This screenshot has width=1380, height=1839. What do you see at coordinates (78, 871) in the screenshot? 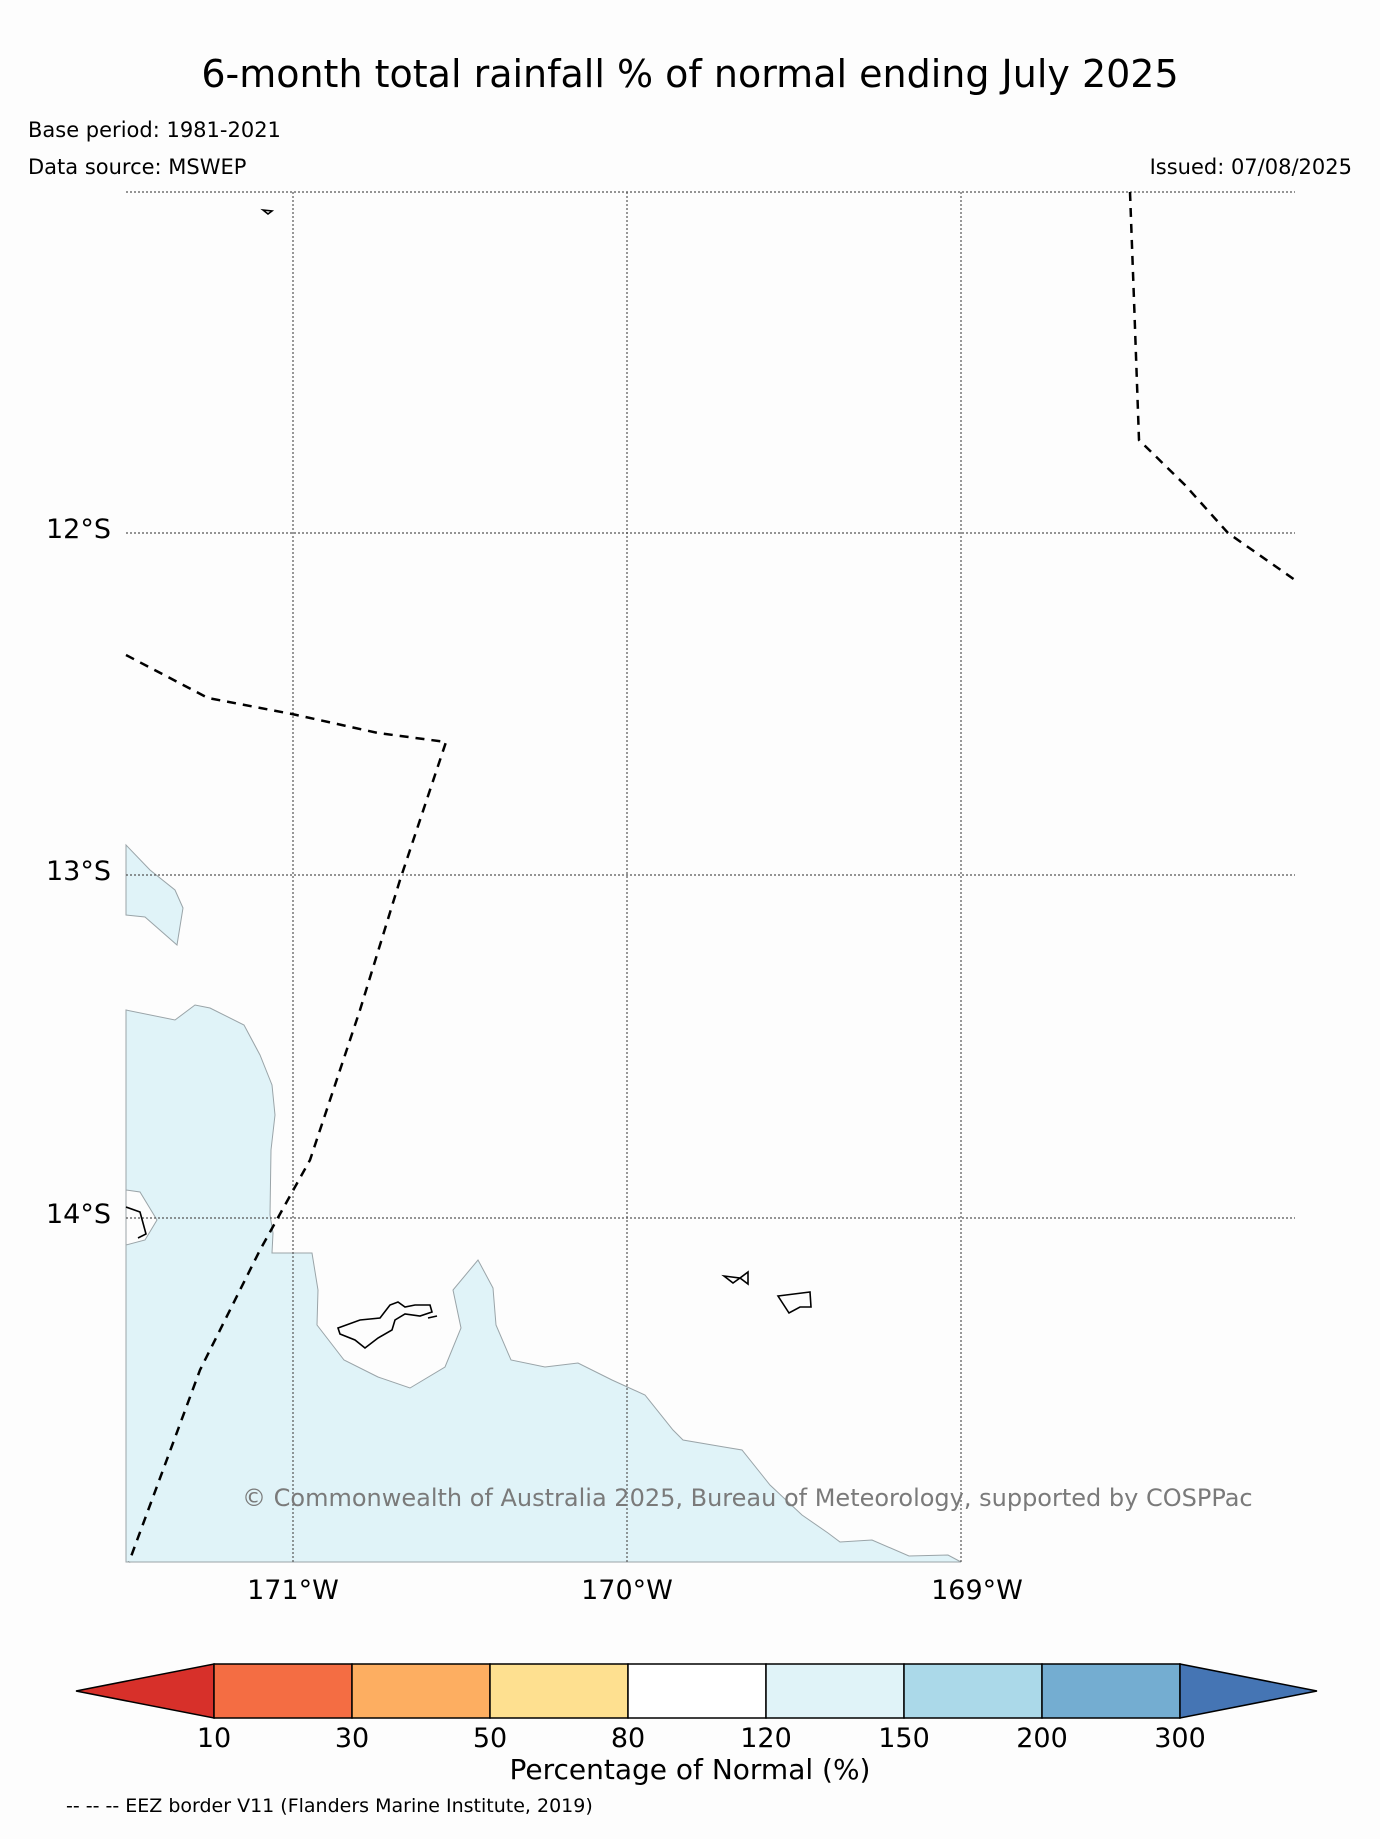
I see `lat-label-13s: 13°S` at bounding box center [78, 871].